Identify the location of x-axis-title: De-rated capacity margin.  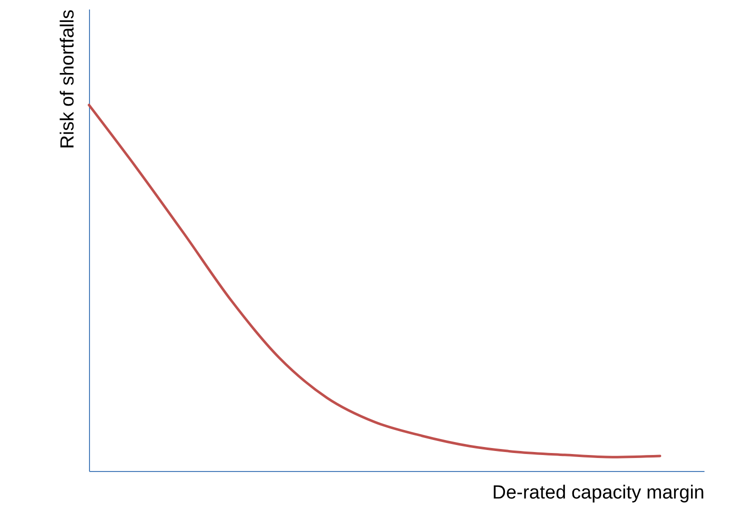
(598, 493).